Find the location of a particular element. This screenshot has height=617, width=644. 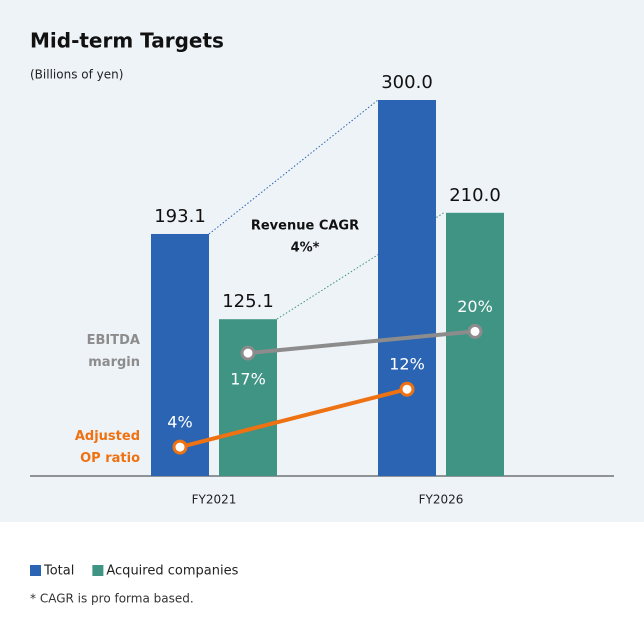

annotation: Revenue CAGR is located at coordinates (305, 226).